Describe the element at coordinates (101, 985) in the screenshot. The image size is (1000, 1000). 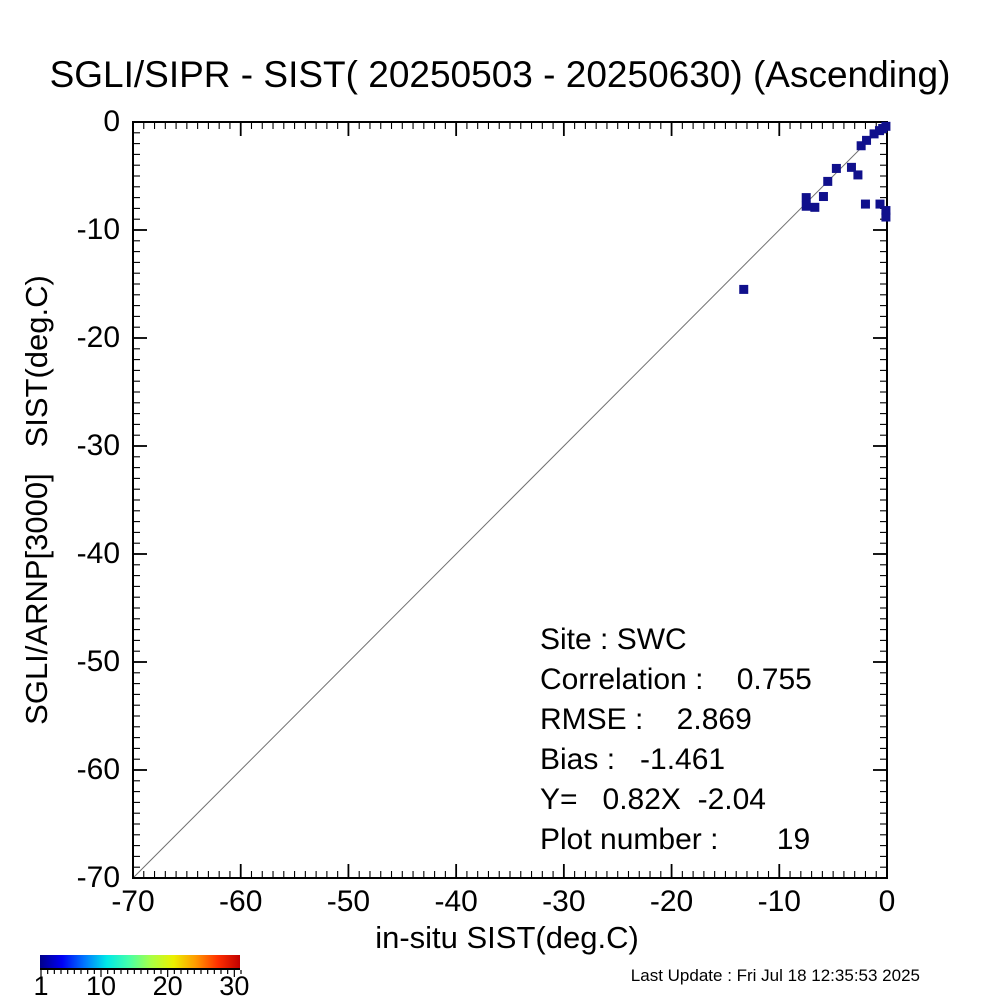
I see `colorbar-tick-label: 10` at that location.